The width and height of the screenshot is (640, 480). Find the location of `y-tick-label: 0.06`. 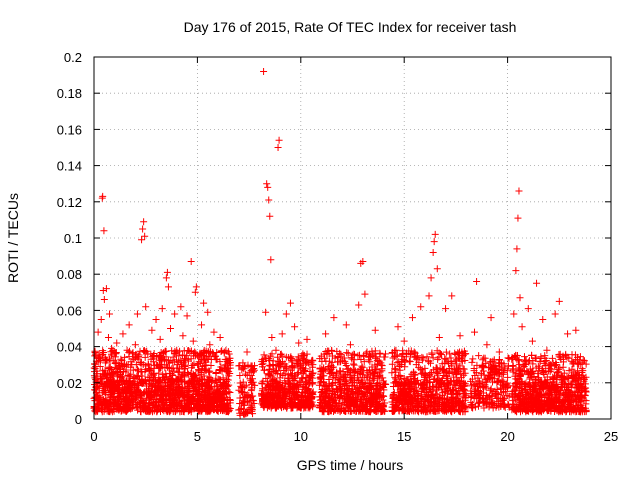

y-tick-label: 0.06 is located at coordinates (69, 310).